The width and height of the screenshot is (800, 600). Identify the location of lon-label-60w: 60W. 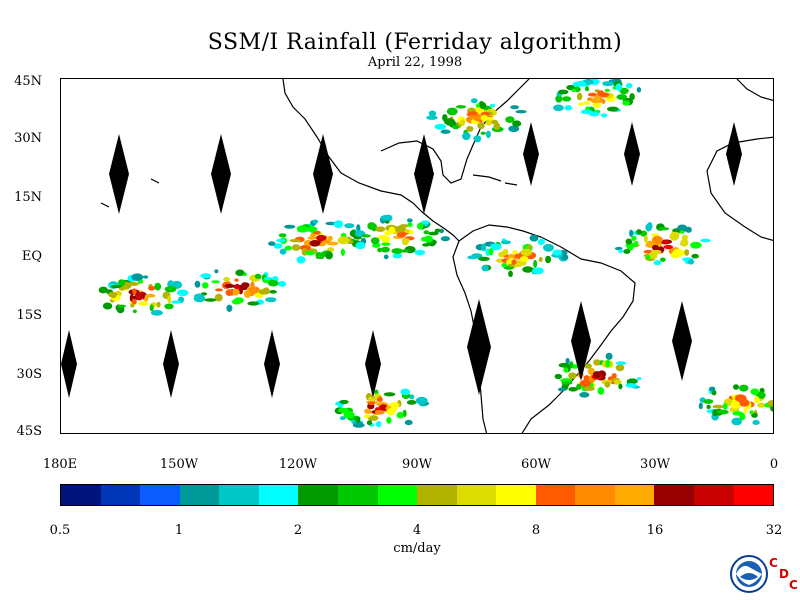
(536, 464).